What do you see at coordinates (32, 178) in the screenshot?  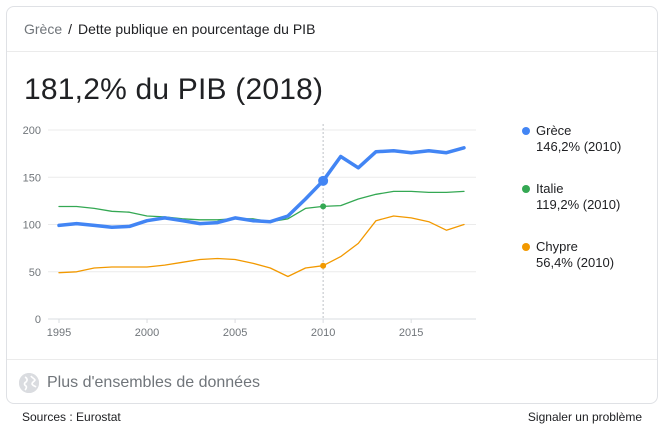 I see `y-tick-label: 150` at bounding box center [32, 178].